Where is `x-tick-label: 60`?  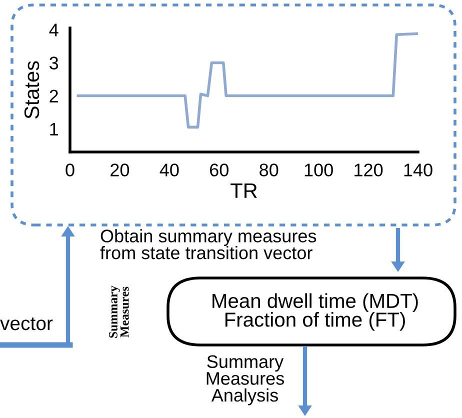
x-tick-label: 60 is located at coordinates (219, 170).